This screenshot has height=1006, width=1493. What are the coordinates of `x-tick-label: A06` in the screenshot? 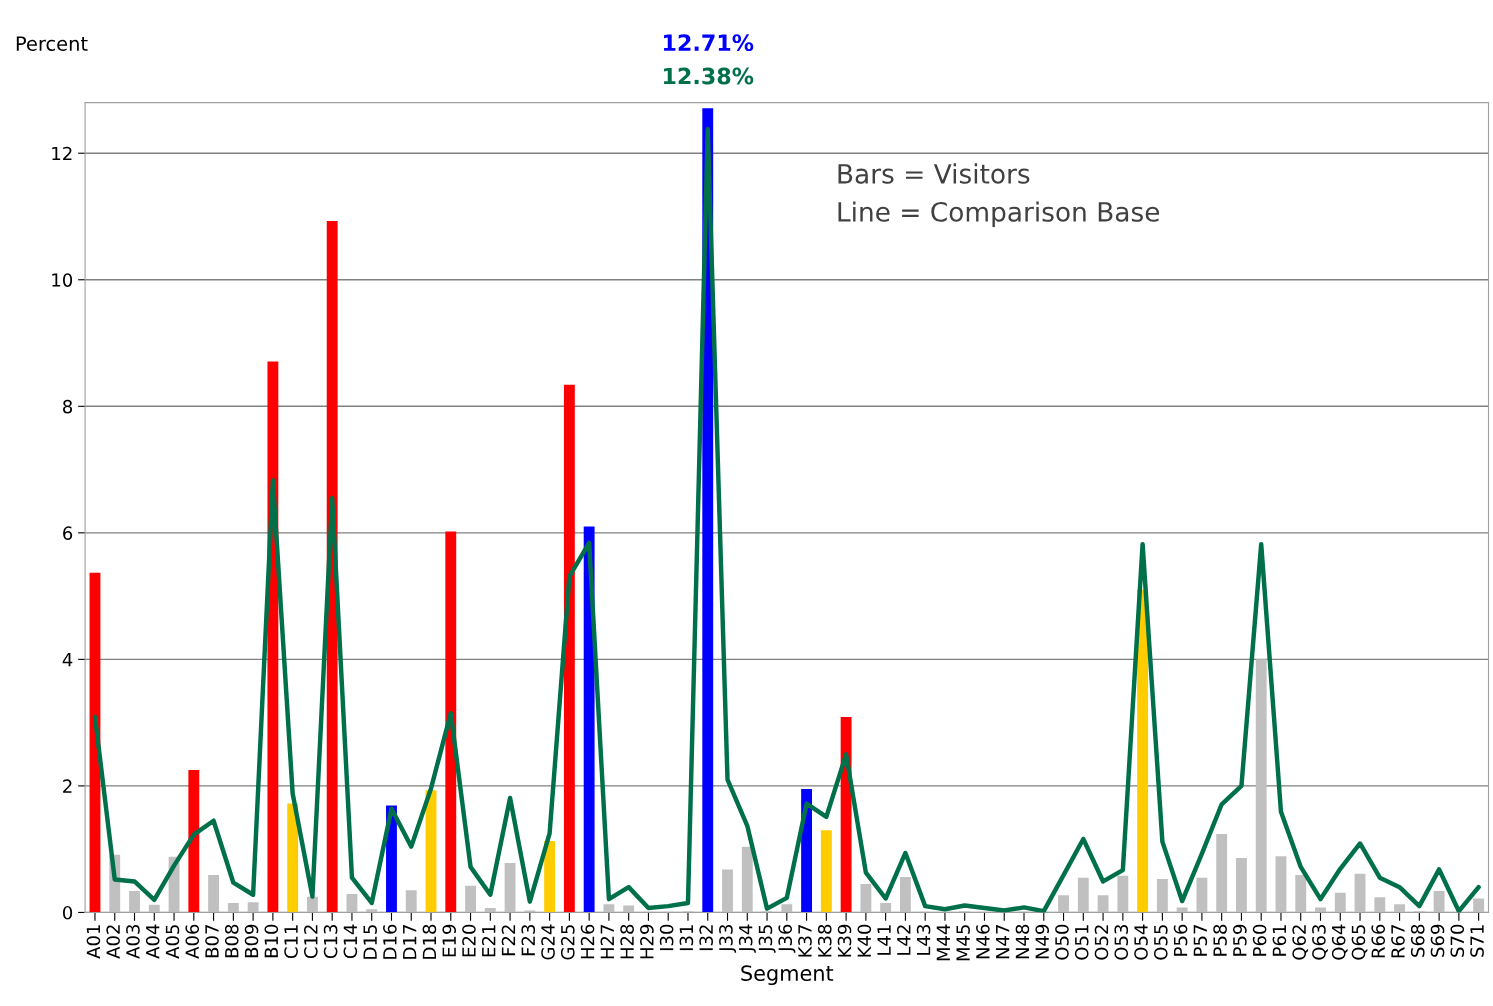 It's located at (192, 941).